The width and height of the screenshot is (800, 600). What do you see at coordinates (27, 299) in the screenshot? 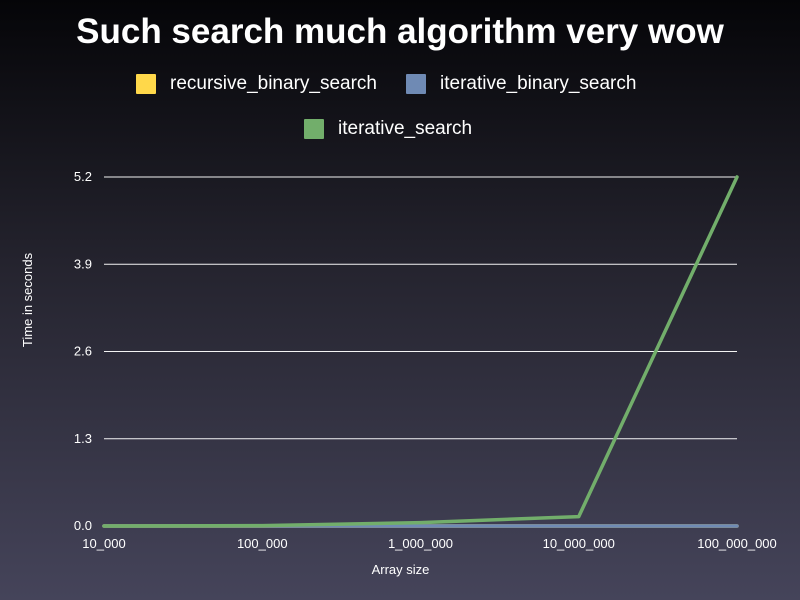
I see `y-axis-label: Time in seconds` at bounding box center [27, 299].